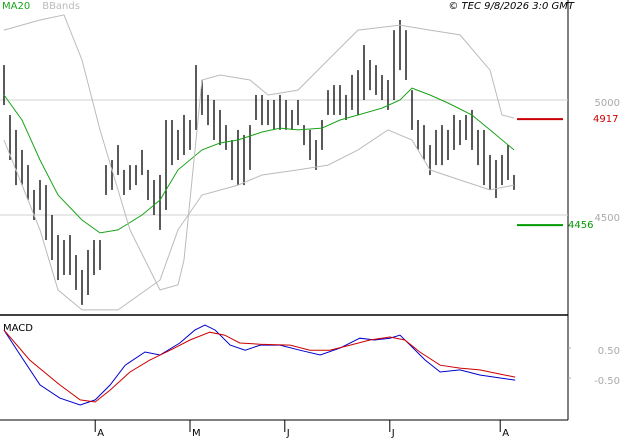 Image resolution: width=627 pixels, height=440 pixels. Describe the element at coordinates (607, 103) in the screenshot. I see `y-tick-label: 5000` at that location.